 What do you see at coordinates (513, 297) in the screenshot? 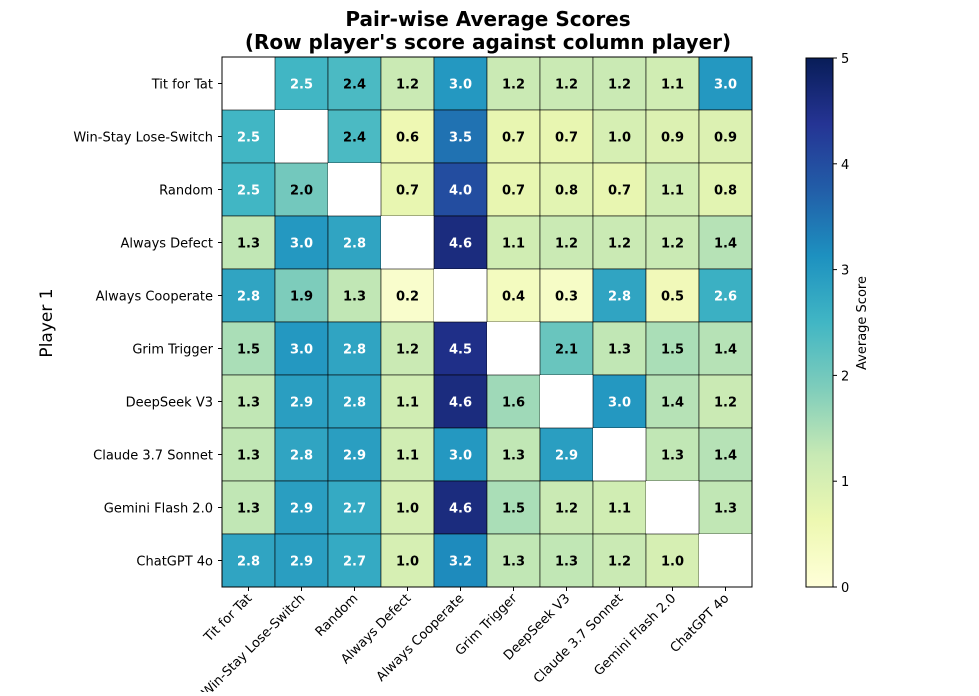
I see `cell-value-label: 0.4` at bounding box center [513, 297].